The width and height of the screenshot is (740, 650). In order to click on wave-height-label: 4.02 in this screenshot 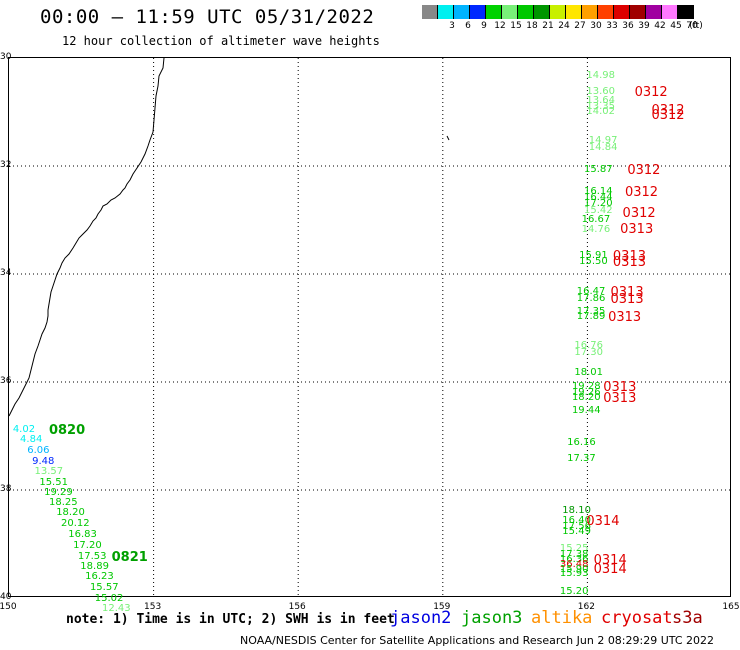, I will do `click(24, 429)`.